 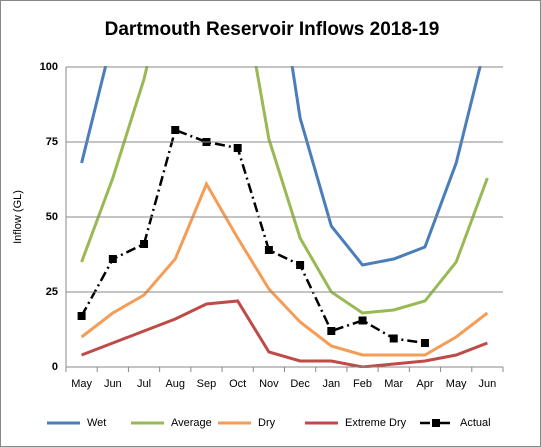 What do you see at coordinates (331, 384) in the screenshot?
I see `x-tick-label: Jan` at bounding box center [331, 384].